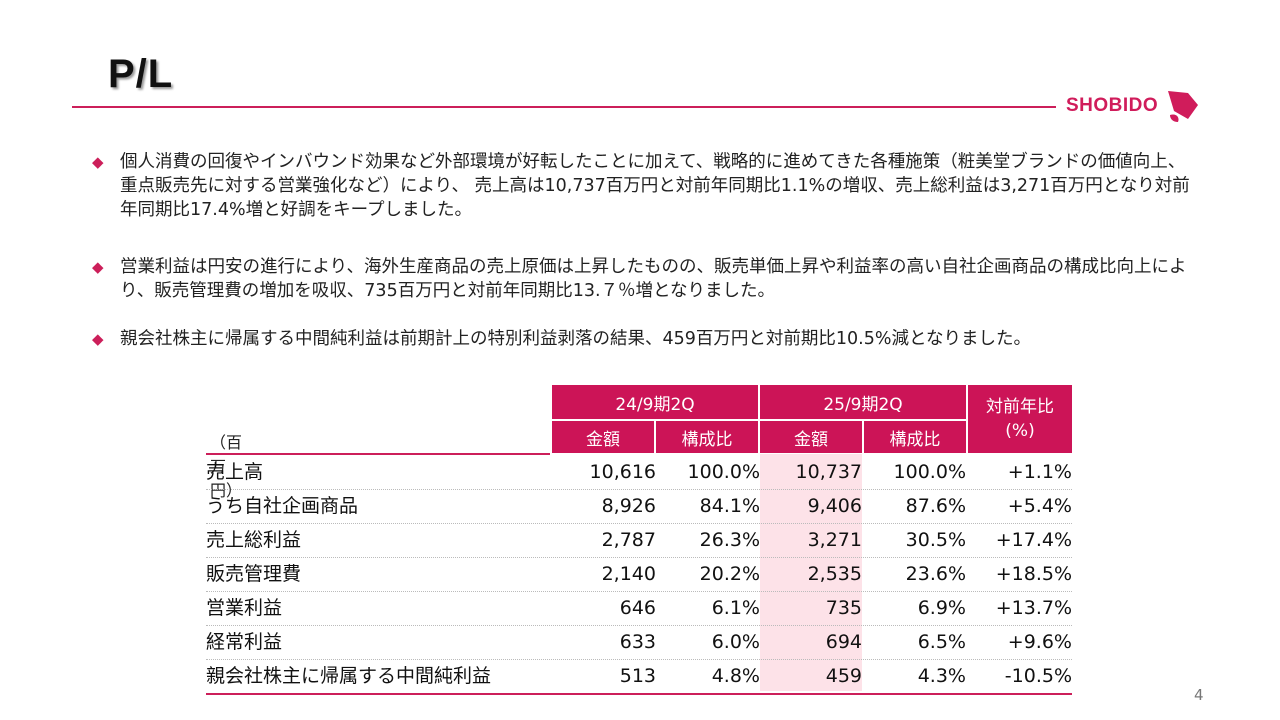 The width and height of the screenshot is (1280, 720). What do you see at coordinates (935, 574) in the screenshot?
I see `ratio-curr: 23.6%` at bounding box center [935, 574].